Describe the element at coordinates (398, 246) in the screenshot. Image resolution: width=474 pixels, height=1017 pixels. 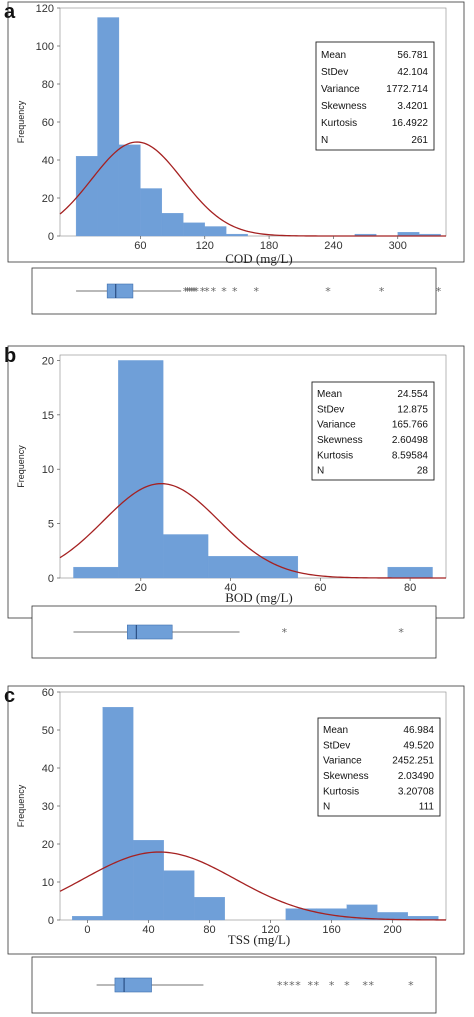
I see `x-tick-label: 300` at that location.